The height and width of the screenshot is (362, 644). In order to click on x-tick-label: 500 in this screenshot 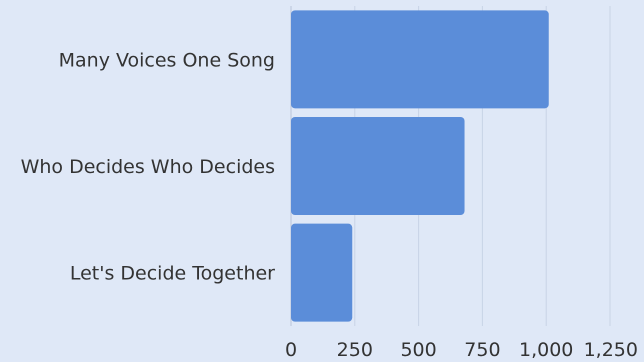, I will do `click(418, 350)`.